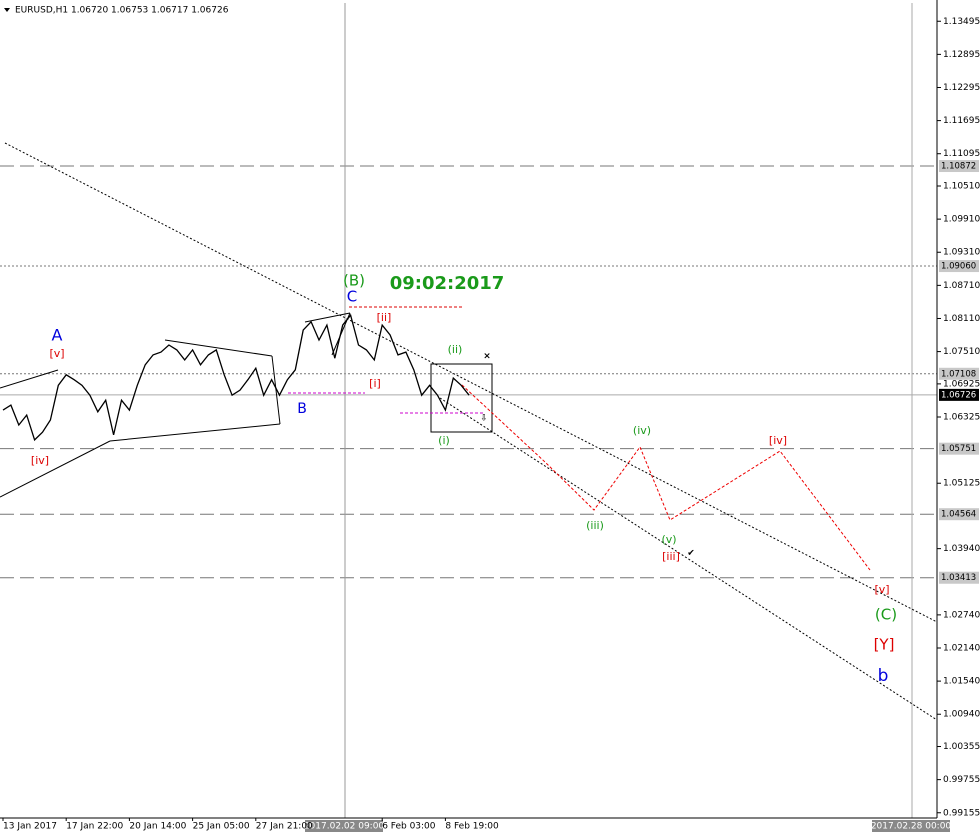  What do you see at coordinates (961, 22) in the screenshot?
I see `y-tick-label: 1.13495` at bounding box center [961, 22].